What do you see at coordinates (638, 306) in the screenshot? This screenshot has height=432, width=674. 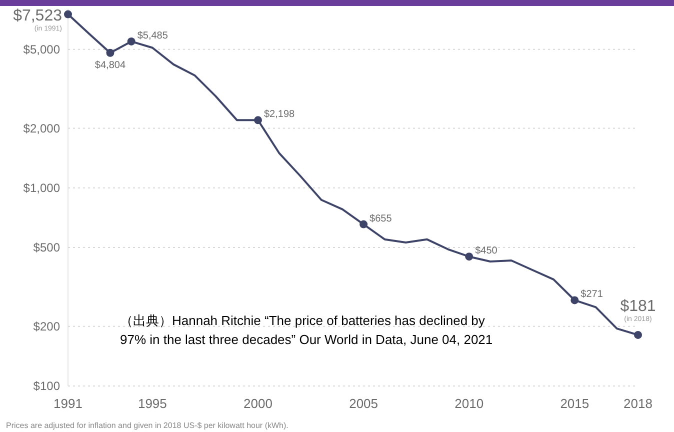 I see `data-label: $181` at bounding box center [638, 306].